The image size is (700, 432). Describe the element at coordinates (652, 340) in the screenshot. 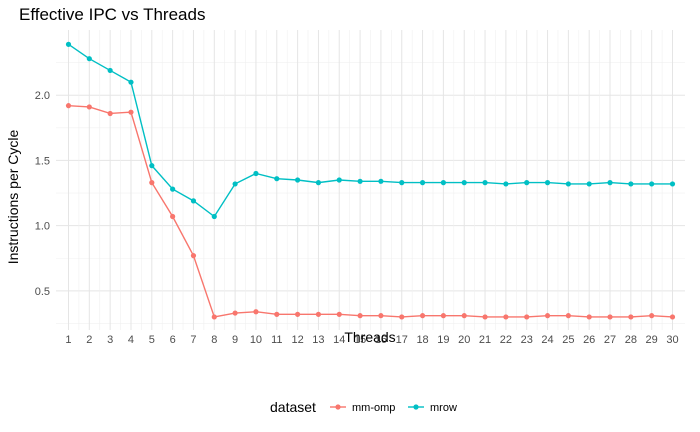

I see `x-tick-label: 29` at that location.